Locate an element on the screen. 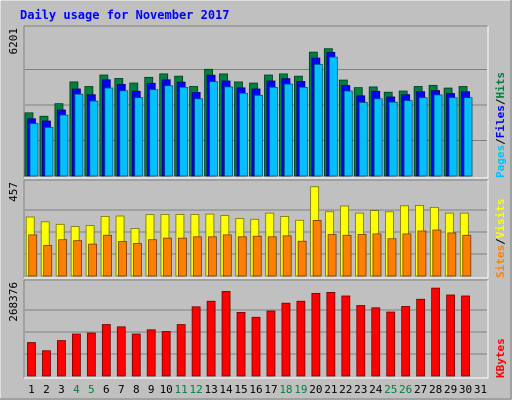 Image resolution: width=512 pixels, height=405 pixels. chart-title: Daily usage for November 2017 is located at coordinates (125, 15).